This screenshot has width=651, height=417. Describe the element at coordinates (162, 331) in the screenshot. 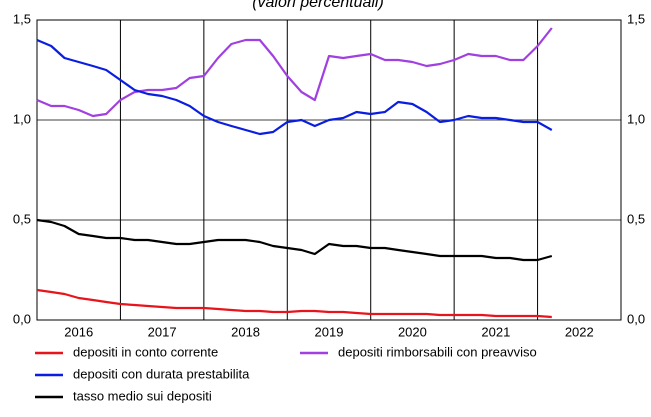

I see `x-tick-label: 2017` at that location.